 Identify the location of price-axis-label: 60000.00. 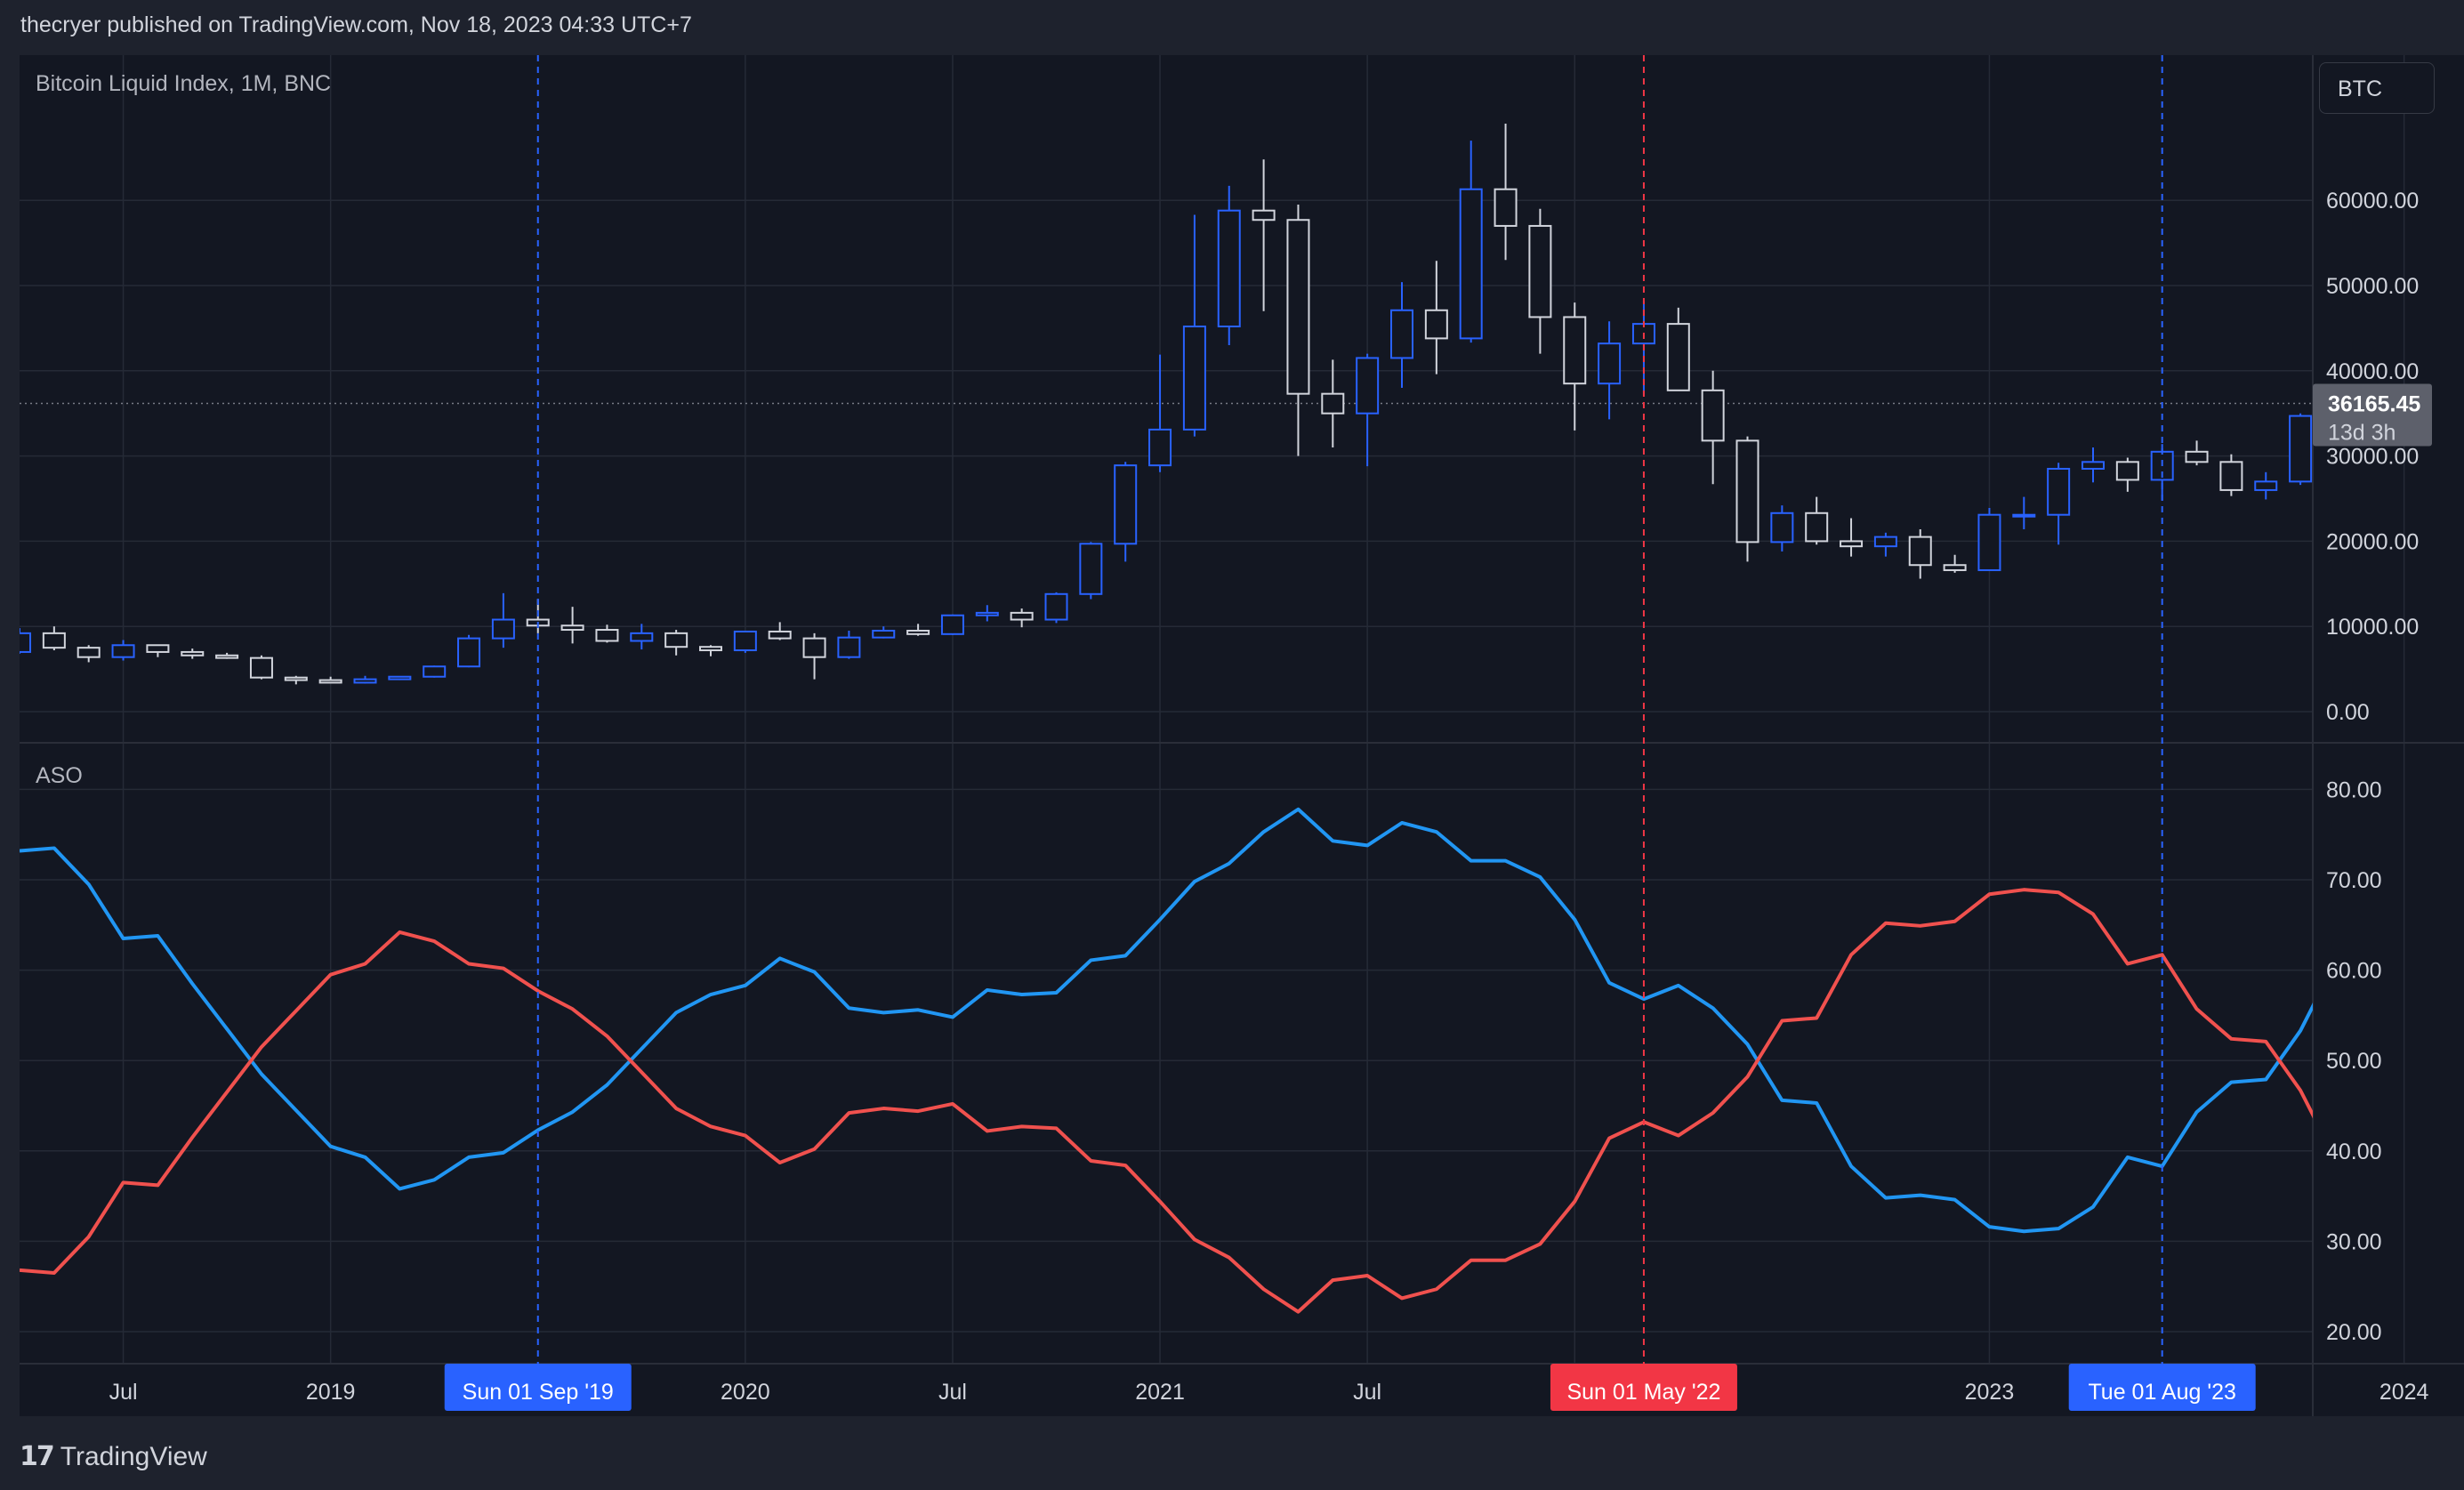
(2373, 201).